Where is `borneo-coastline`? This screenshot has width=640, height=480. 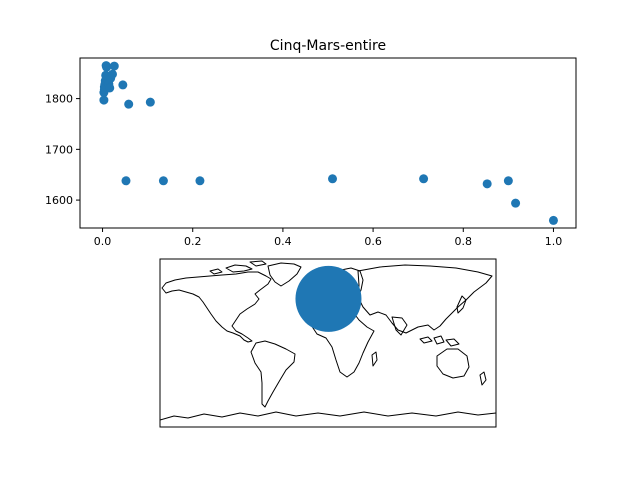 borneo-coastline is located at coordinates (439, 340).